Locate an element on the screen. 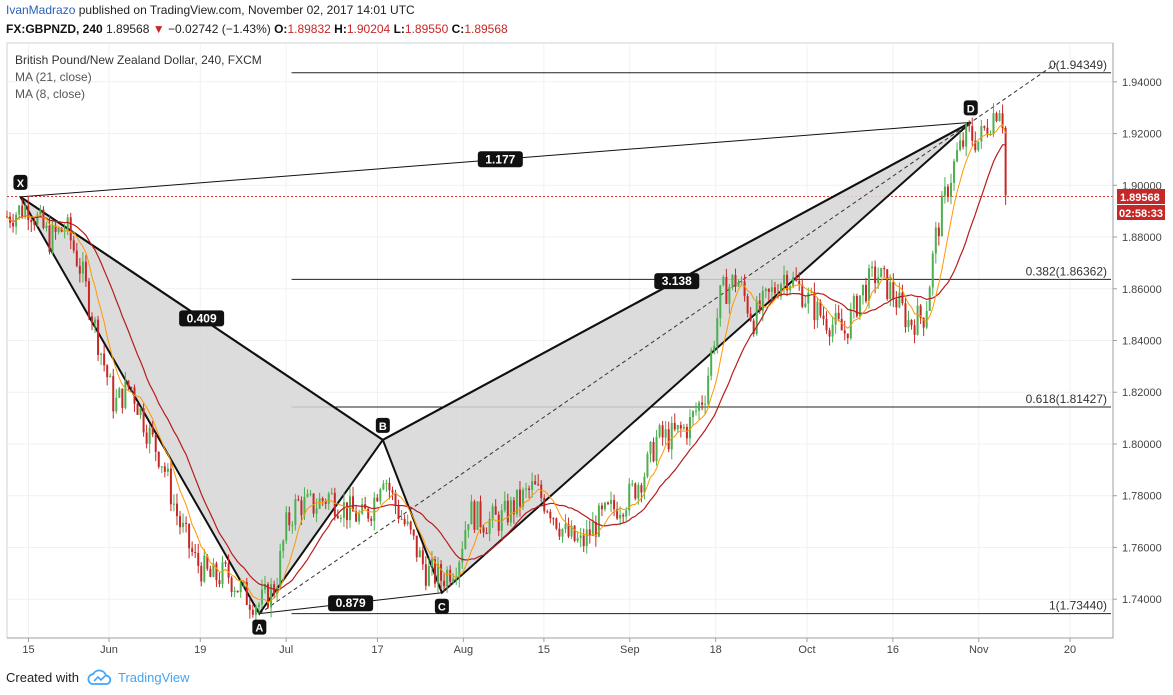 The width and height of the screenshot is (1173, 695). time-axis: 15 Jun 19 Jul 17 Aug 15 Sep 18 Oct 16 Nov 20 is located at coordinates (560, 646).